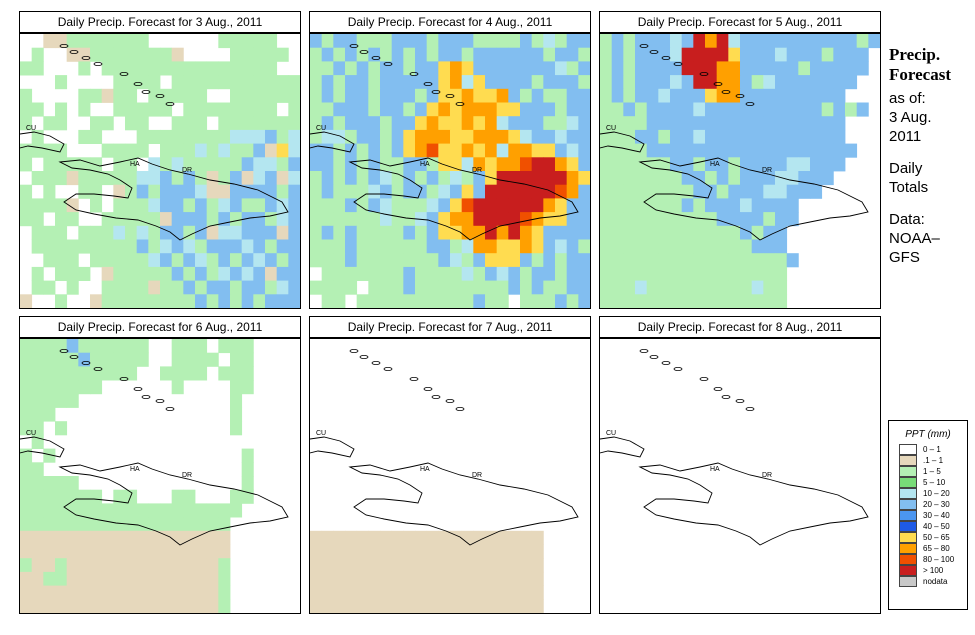 This screenshot has width=975, height=635. Describe the element at coordinates (450, 22) in the screenshot. I see `panel-title: Daily Precip. Forecast for 4 Aug., 2011` at that location.